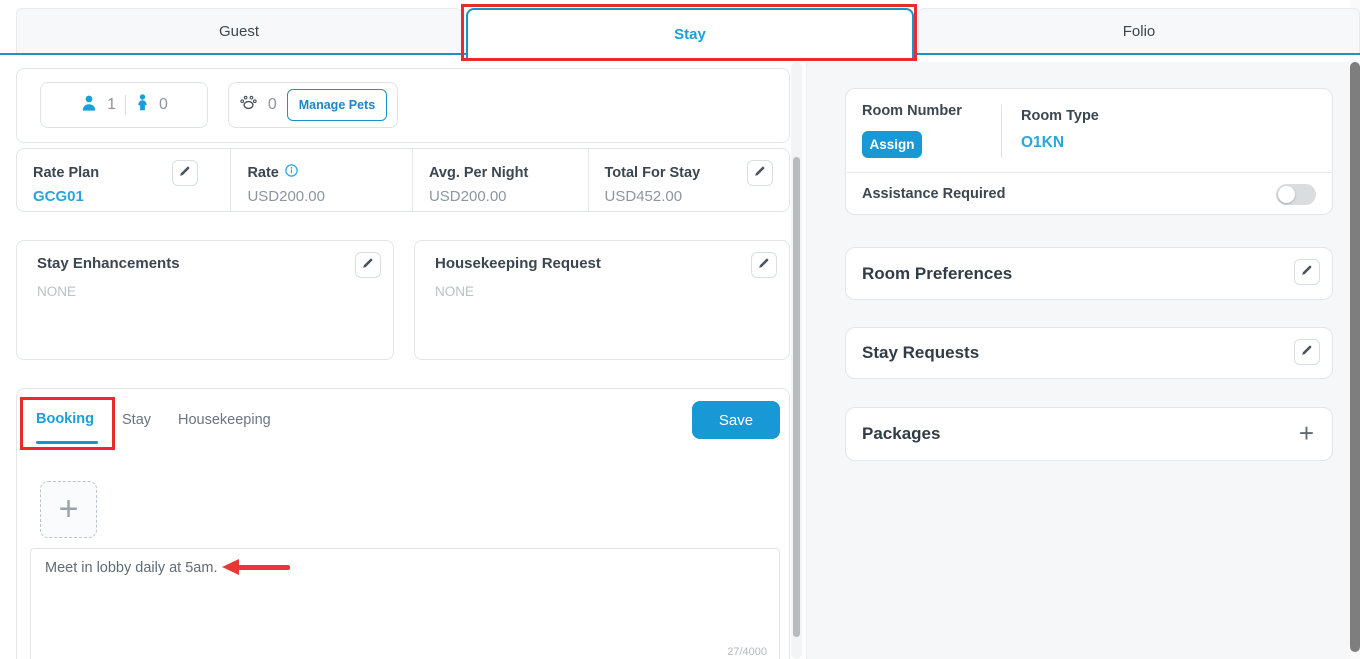 The width and height of the screenshot is (1360, 659). I want to click on add-note-button: +, so click(68, 509).